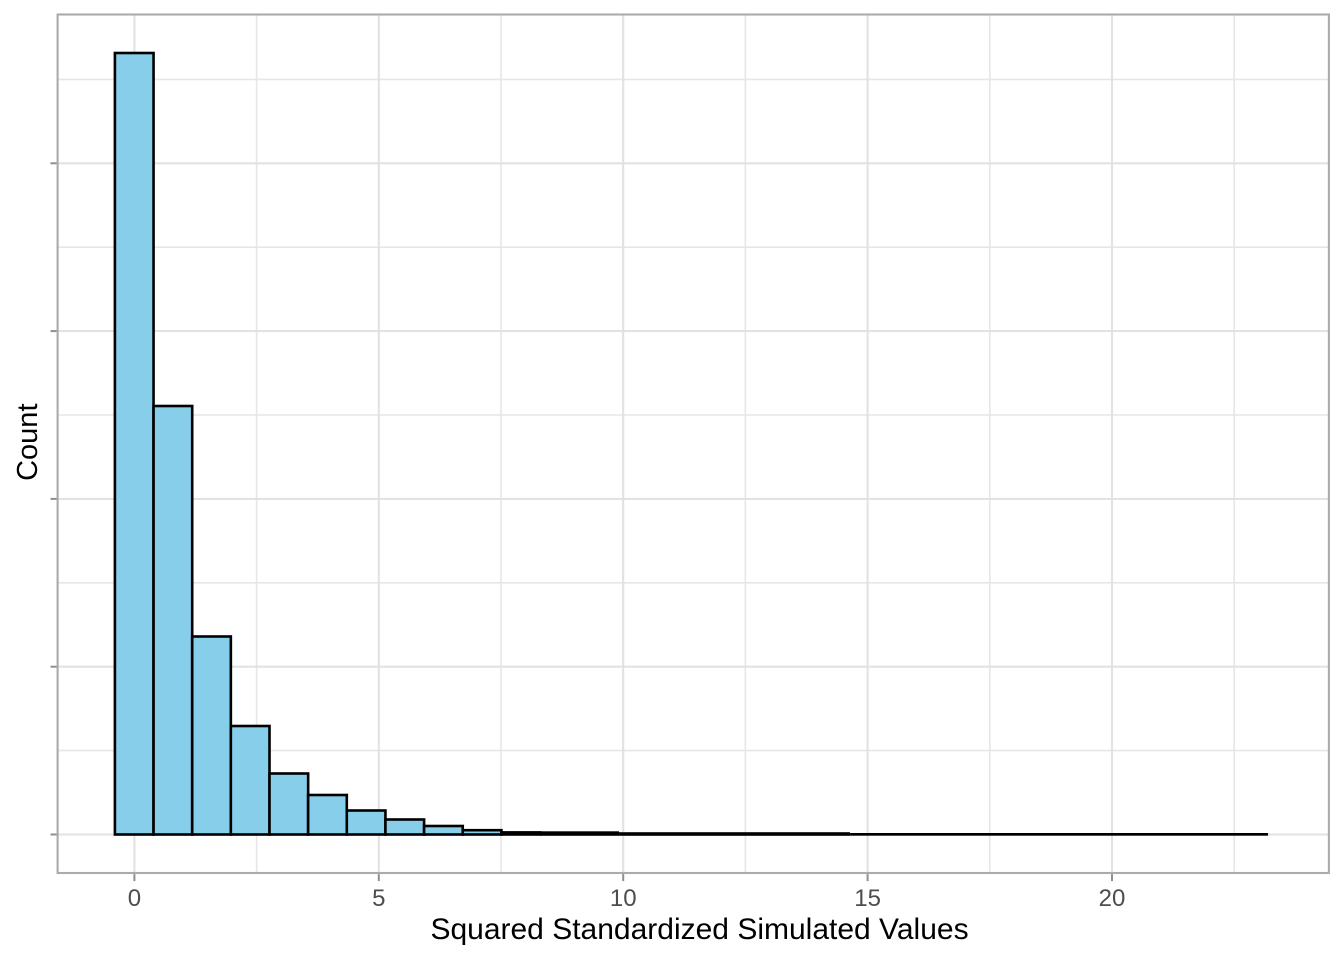 The width and height of the screenshot is (1344, 965). What do you see at coordinates (1112, 898) in the screenshot?
I see `svg-text: 20` at bounding box center [1112, 898].